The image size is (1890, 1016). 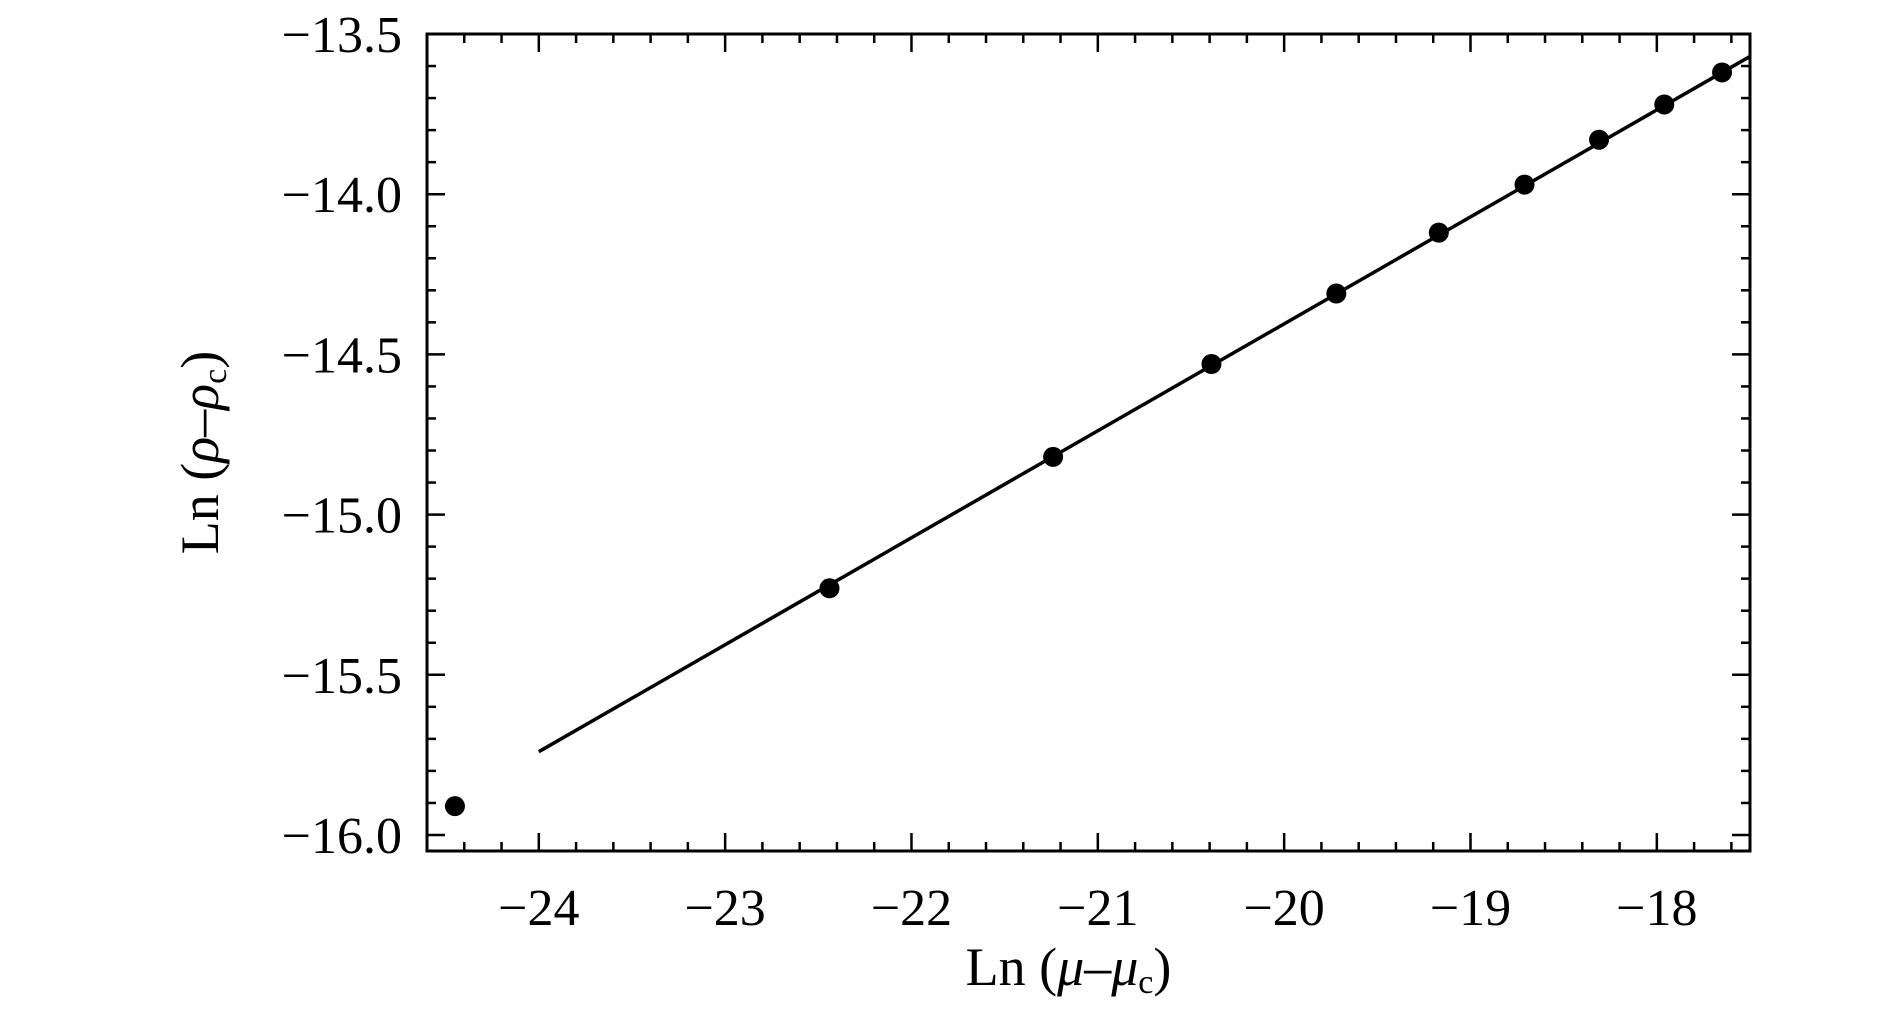 I want to click on y-axis-label: Ln (ρ–ρc), so click(x=202, y=452).